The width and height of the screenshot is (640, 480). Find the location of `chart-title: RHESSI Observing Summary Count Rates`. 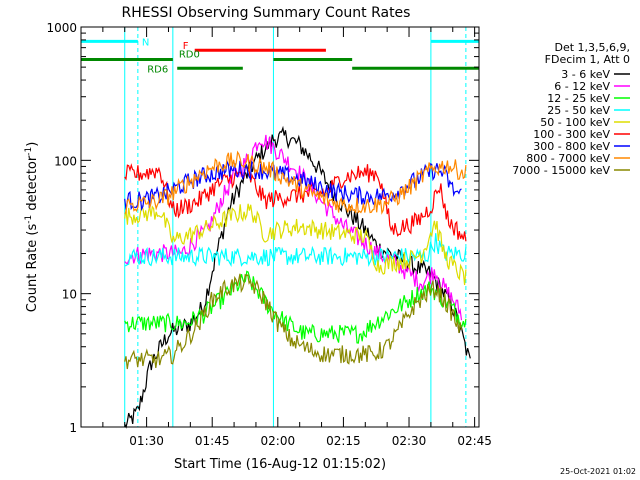

chart-title: RHESSI Observing Summary Count Rates is located at coordinates (266, 13).